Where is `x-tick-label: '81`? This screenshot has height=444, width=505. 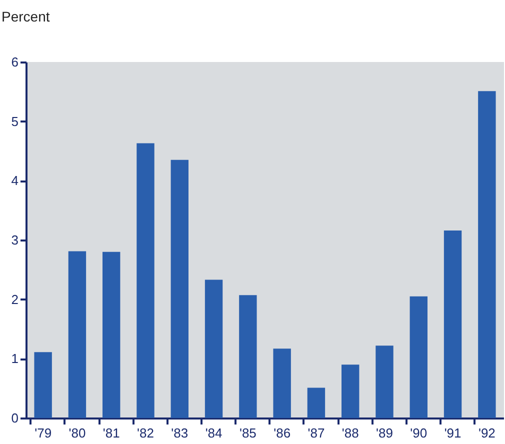
x-tick-label: '81 is located at coordinates (111, 433).